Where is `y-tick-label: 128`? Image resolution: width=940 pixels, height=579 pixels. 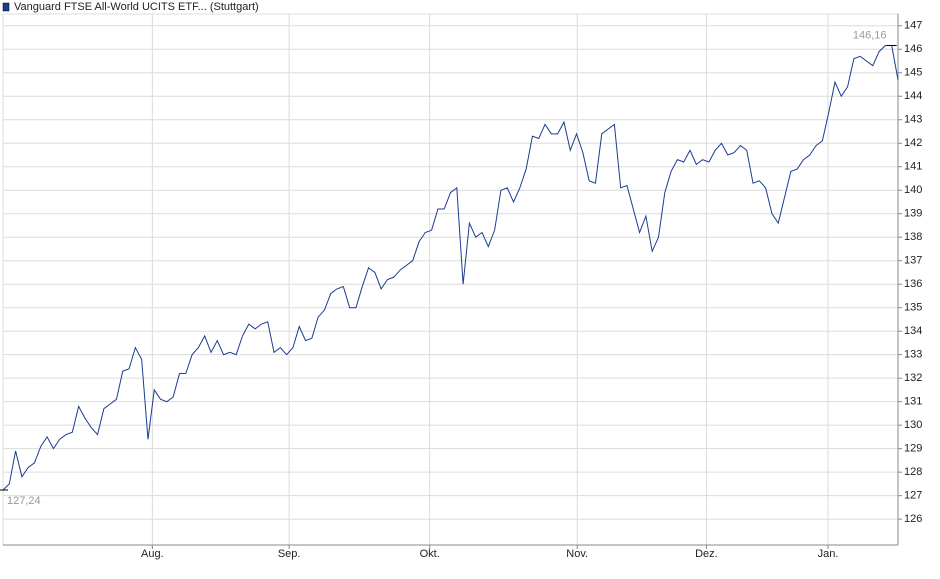
y-tick-label: 128 is located at coordinates (913, 472).